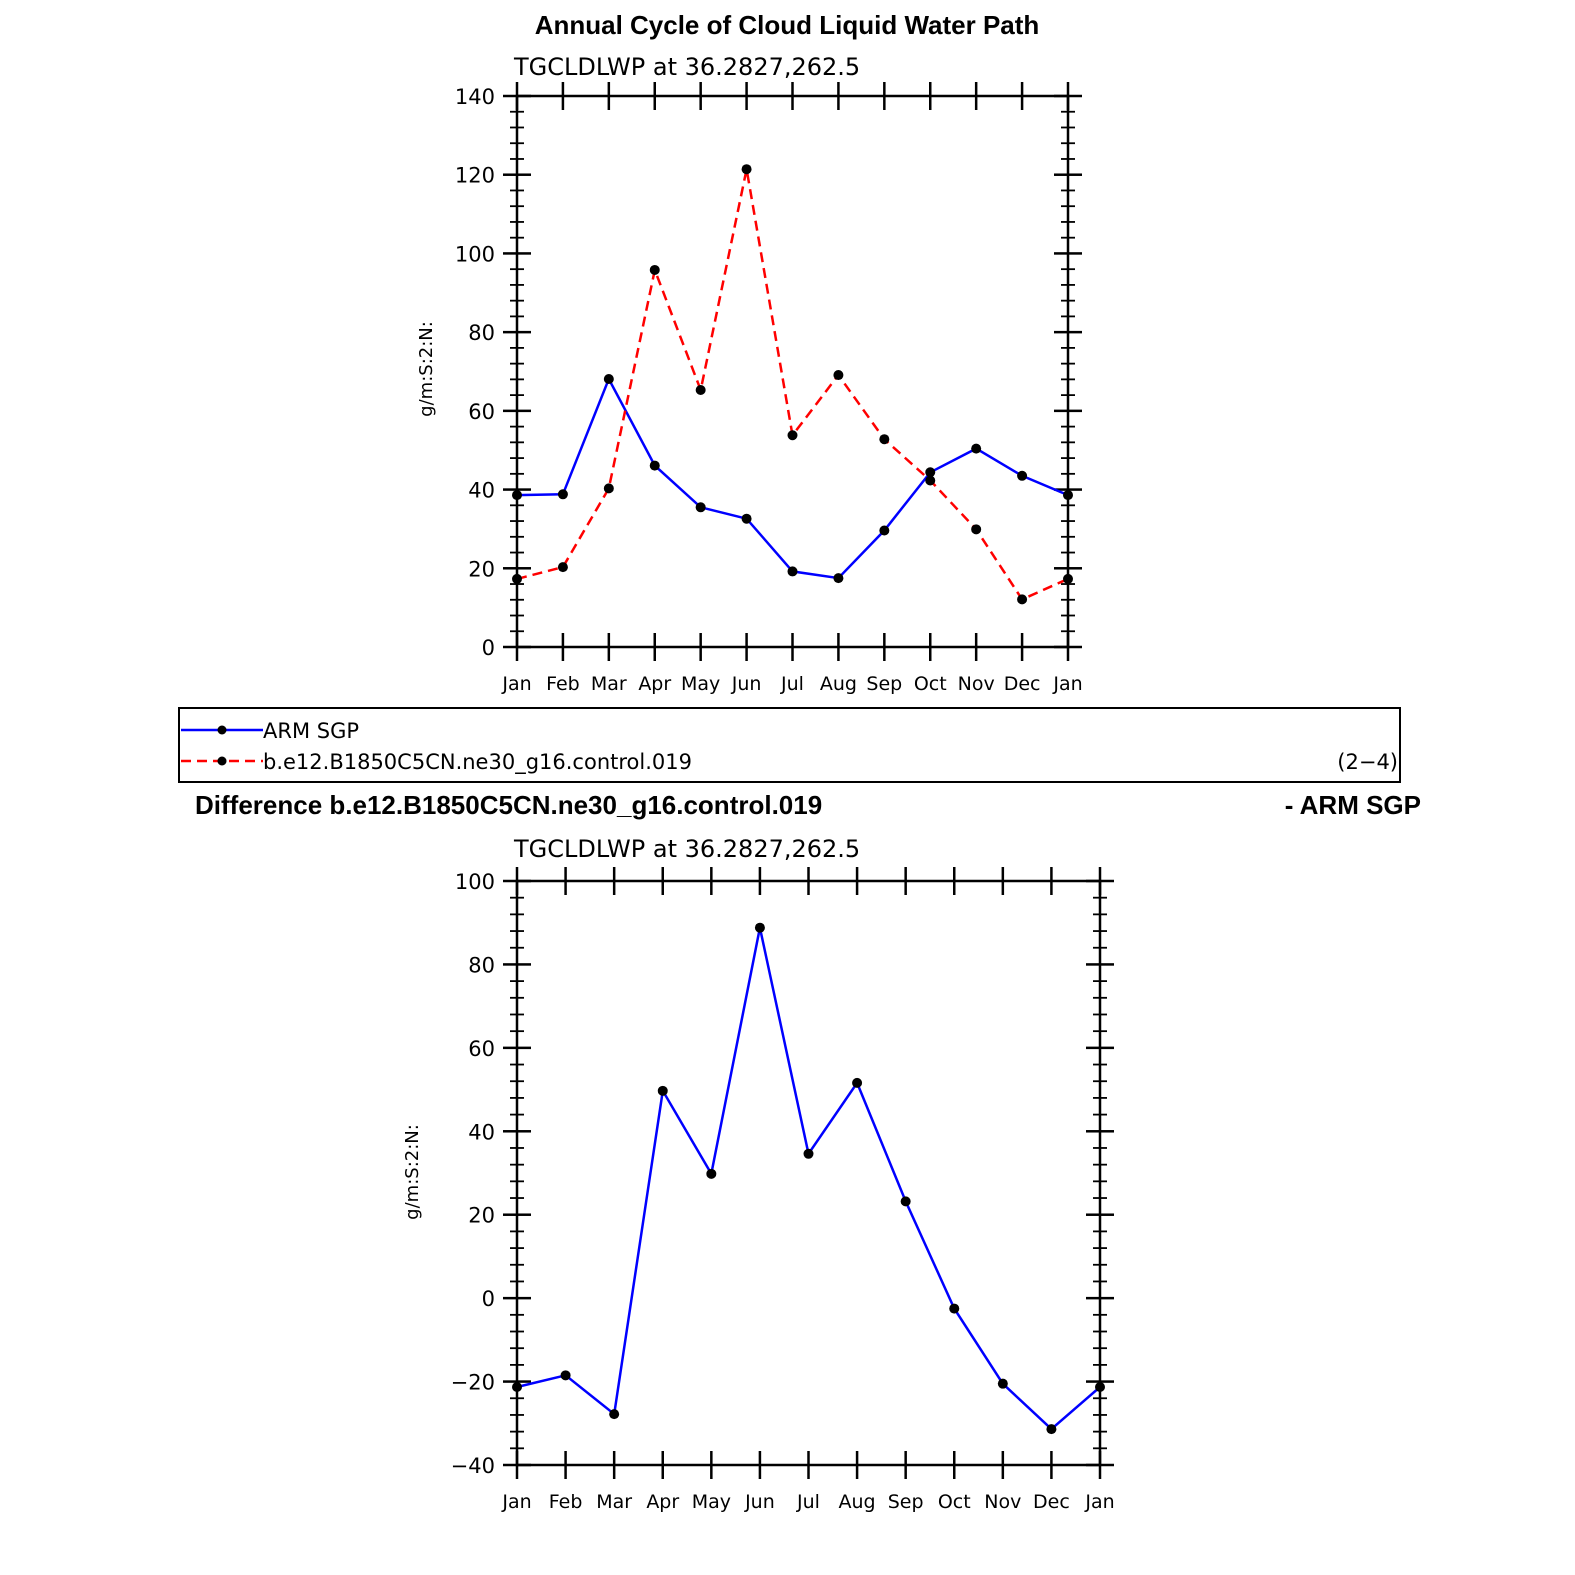 The width and height of the screenshot is (1575, 1575). I want to click on top-xtick-label: Jul, so click(792, 684).